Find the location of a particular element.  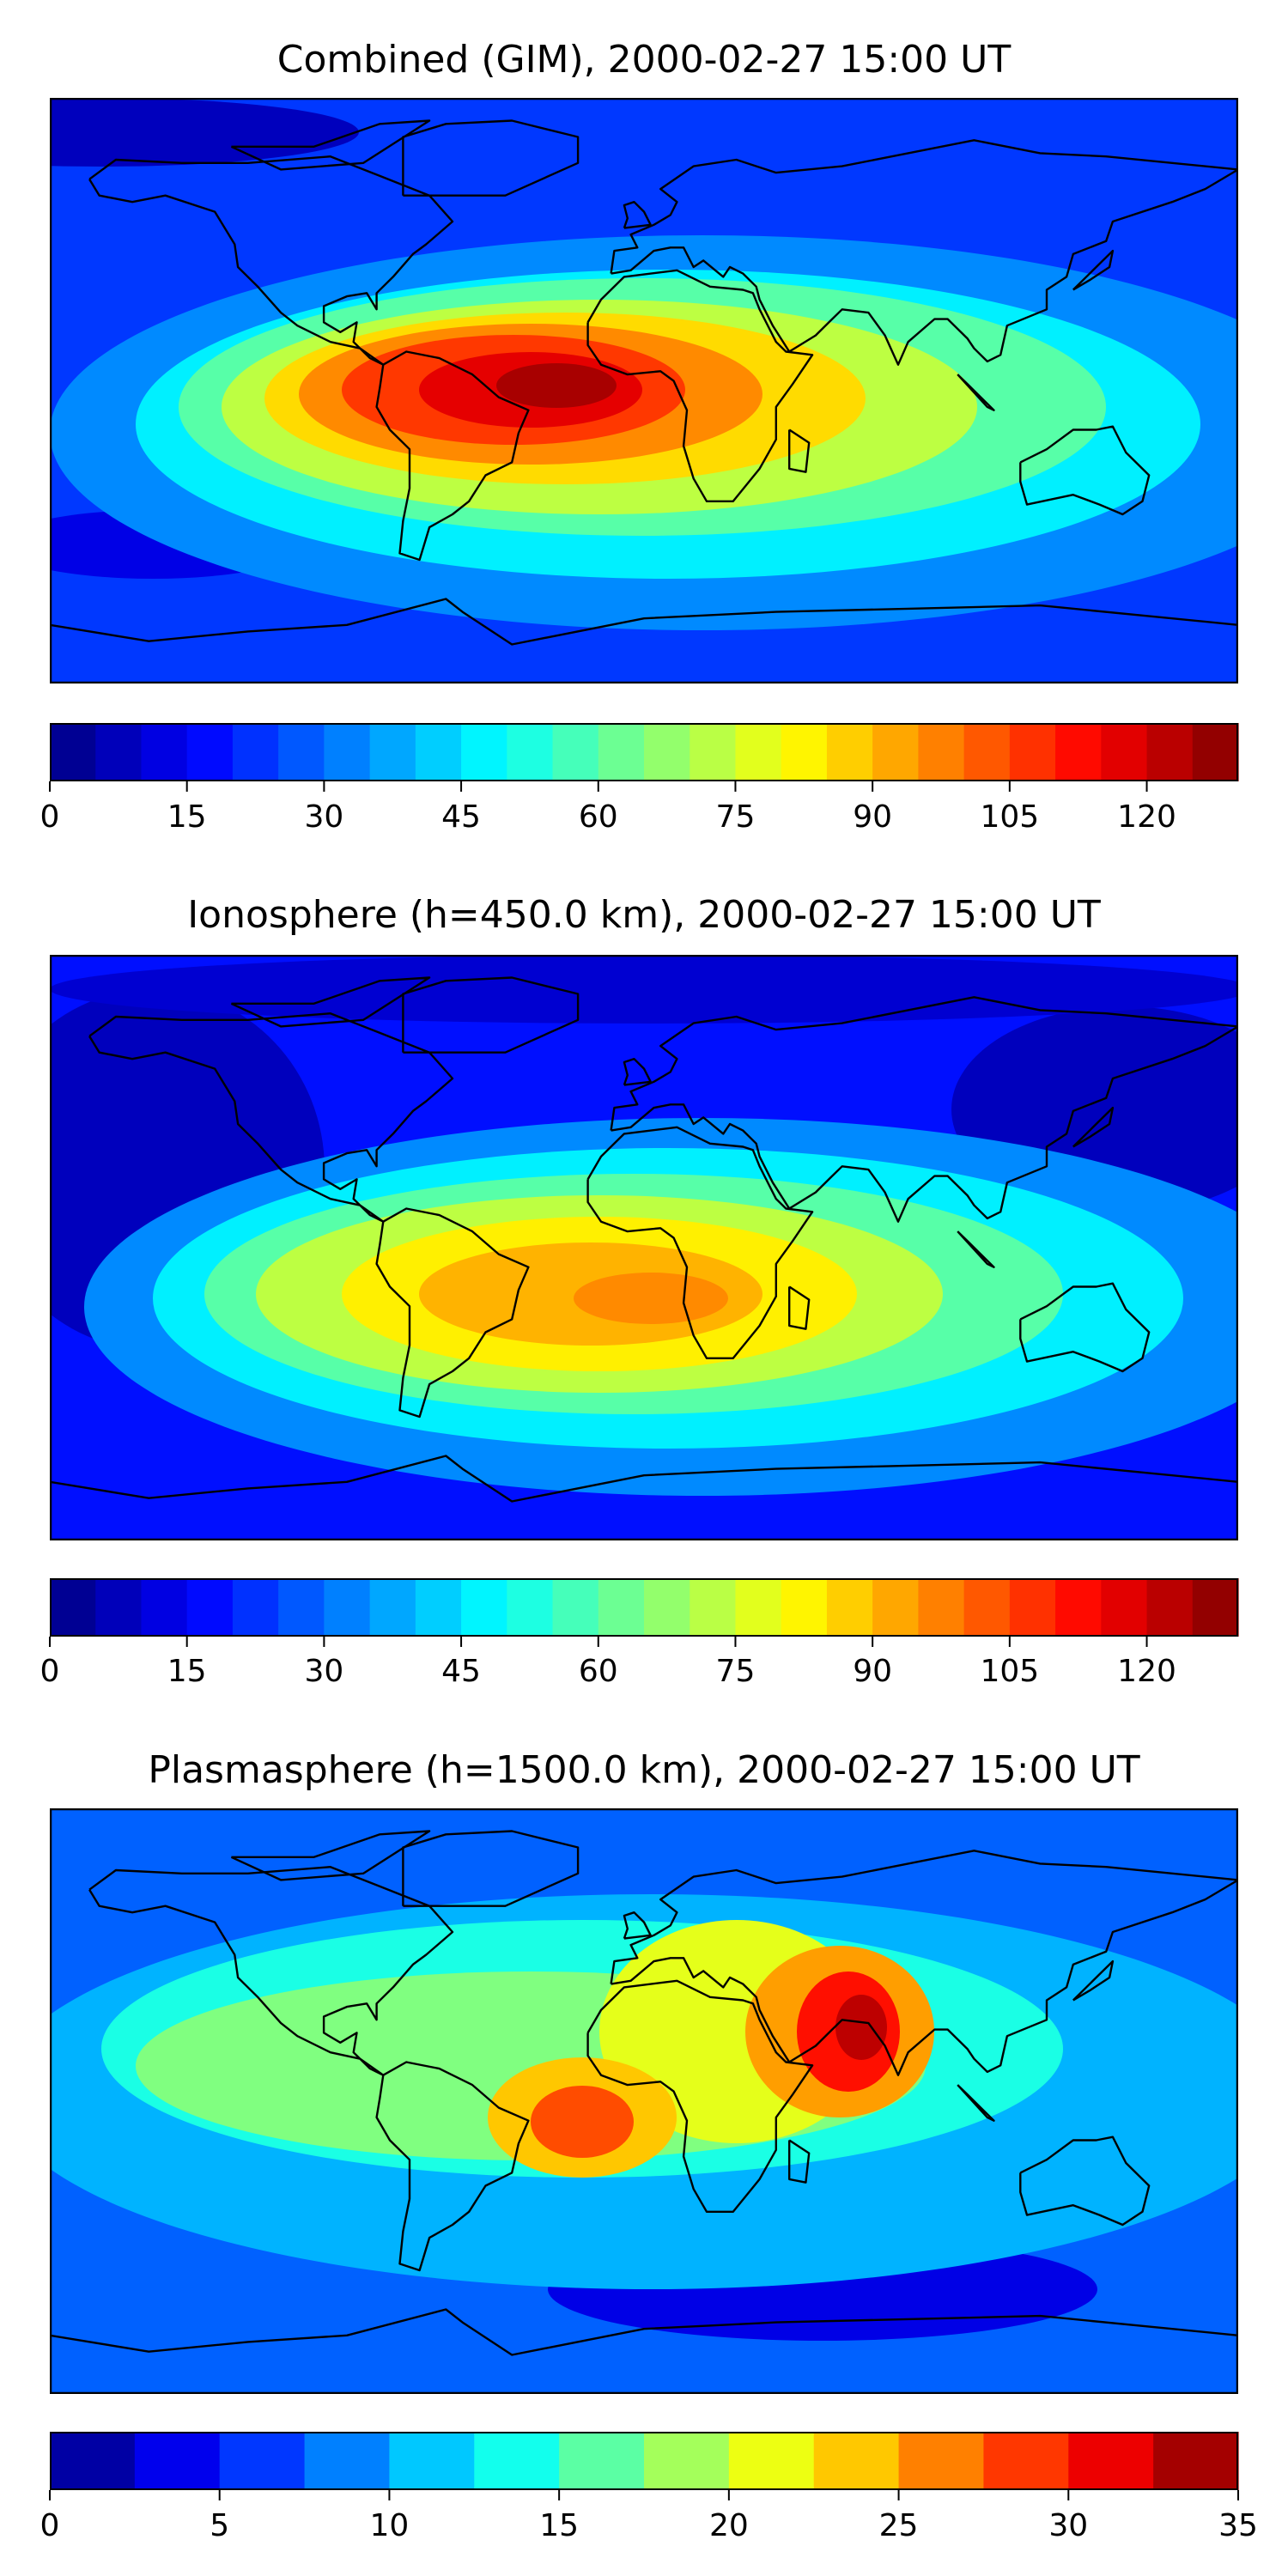

combined-colorbar is located at coordinates (644, 757).